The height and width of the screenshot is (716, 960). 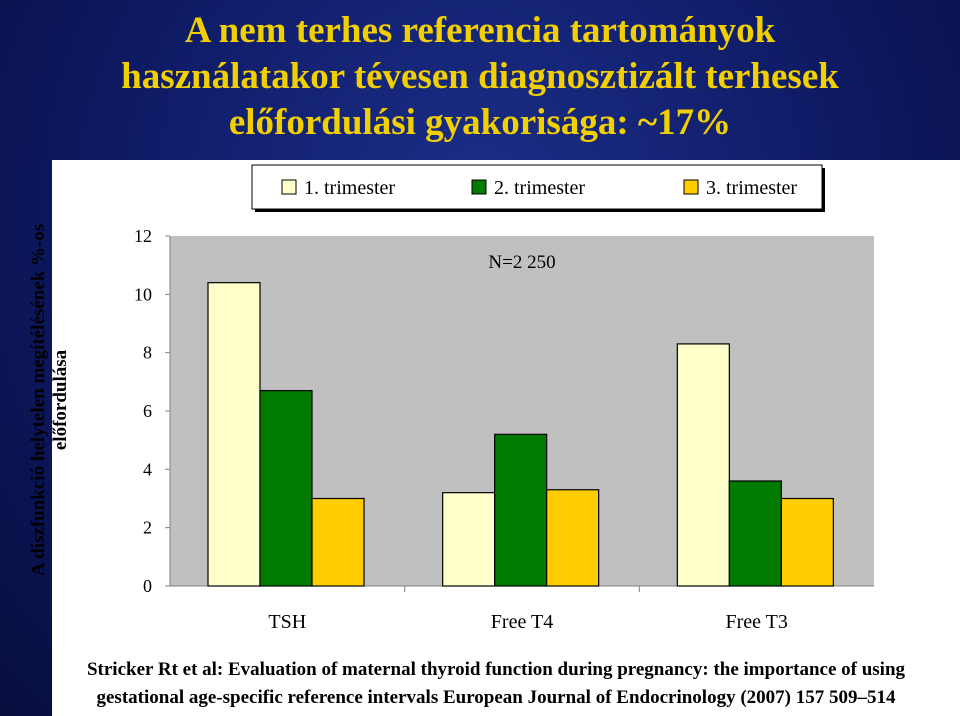 What do you see at coordinates (147, 586) in the screenshot?
I see `y-tick-label: 0` at bounding box center [147, 586].